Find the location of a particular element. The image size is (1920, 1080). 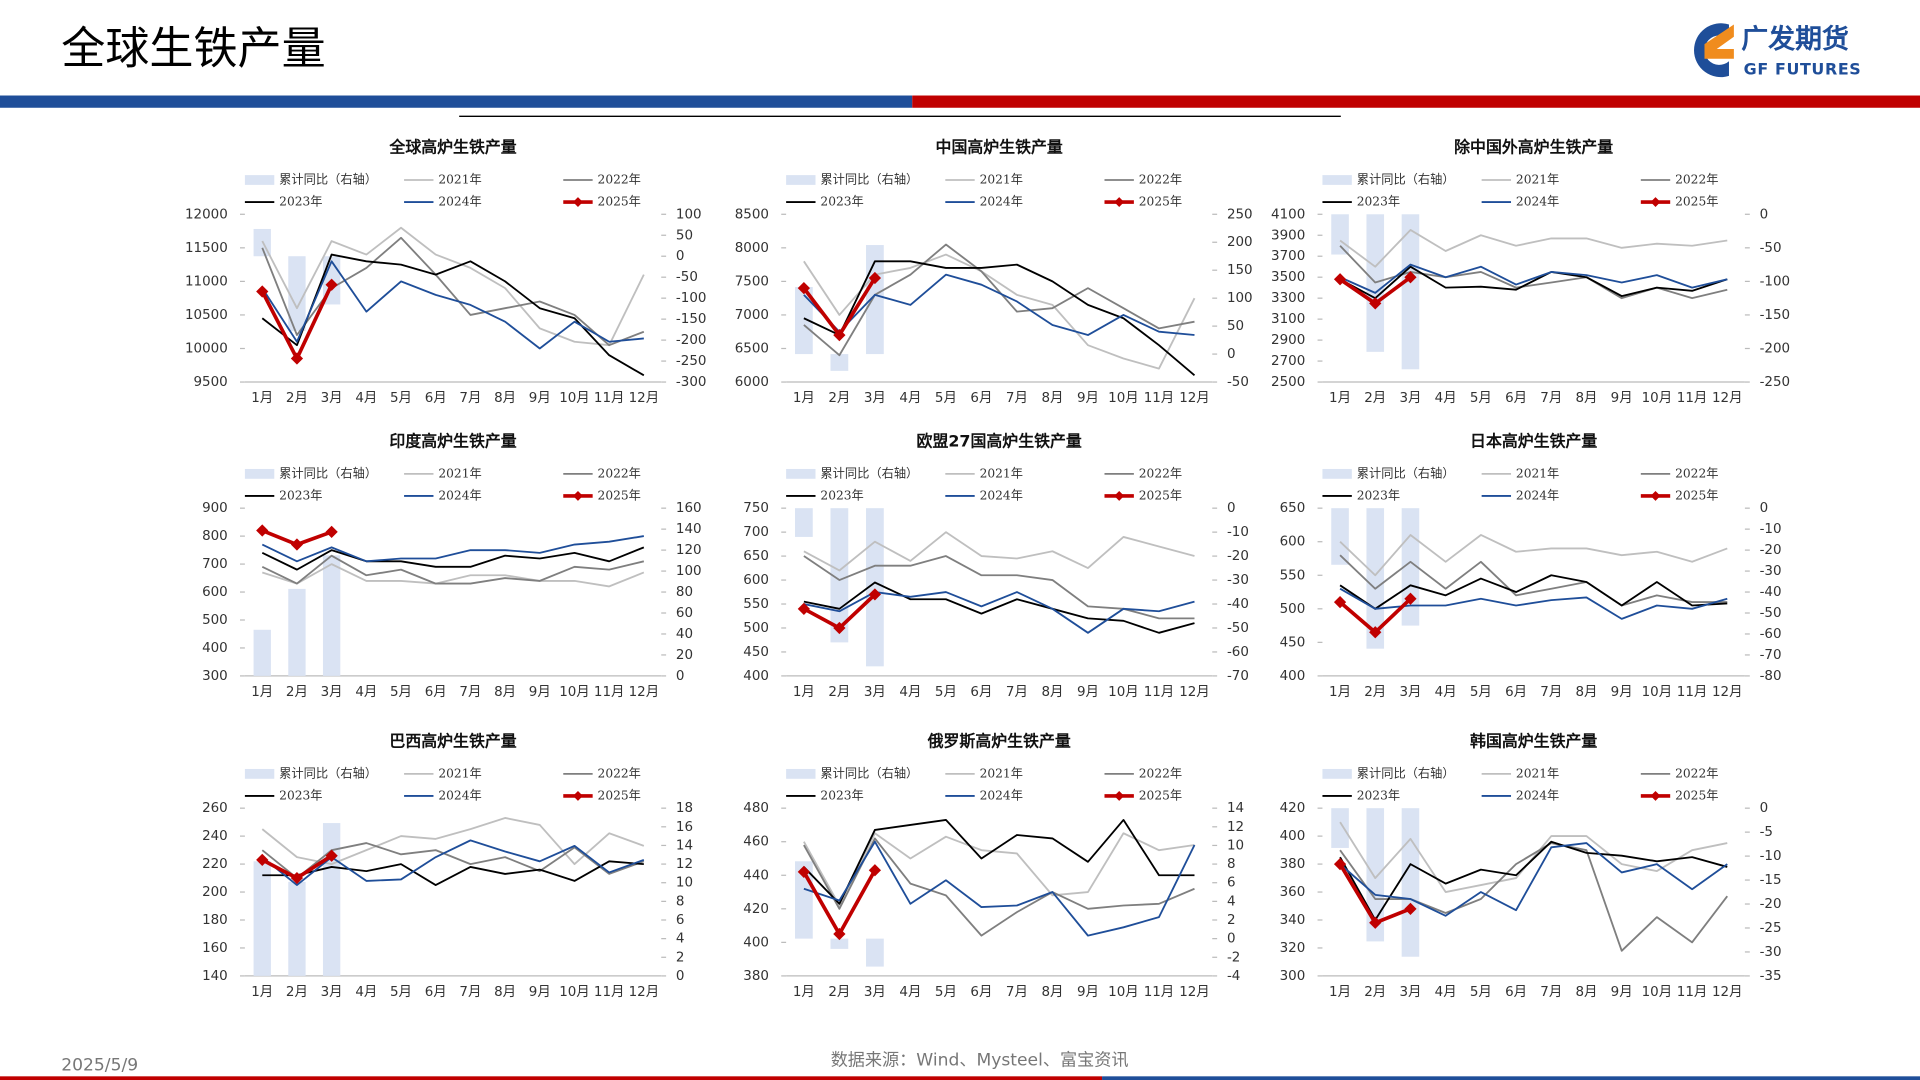

y-tick-label: 11500 is located at coordinates (206, 248).